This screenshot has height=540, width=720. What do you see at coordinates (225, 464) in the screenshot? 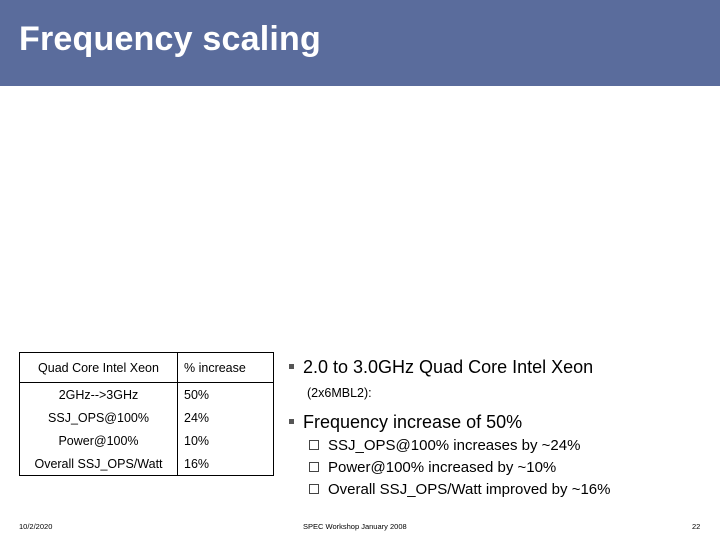
I see `table-cell: 16%` at bounding box center [225, 464].